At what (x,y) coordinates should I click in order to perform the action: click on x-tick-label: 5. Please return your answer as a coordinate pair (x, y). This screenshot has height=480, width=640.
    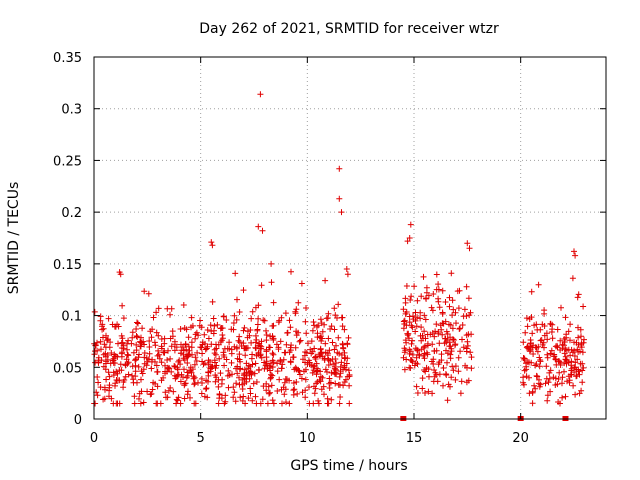
    Looking at the image, I should click on (201, 438).